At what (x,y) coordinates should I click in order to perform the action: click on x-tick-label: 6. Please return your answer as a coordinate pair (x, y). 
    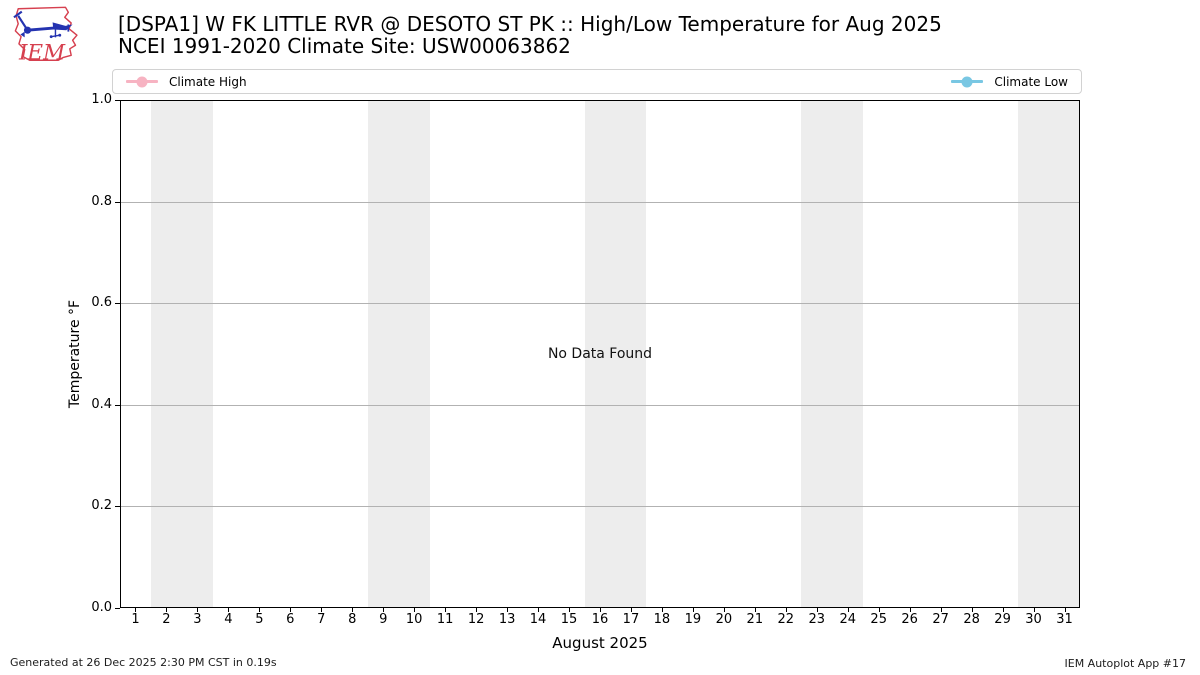
    Looking at the image, I should click on (290, 619).